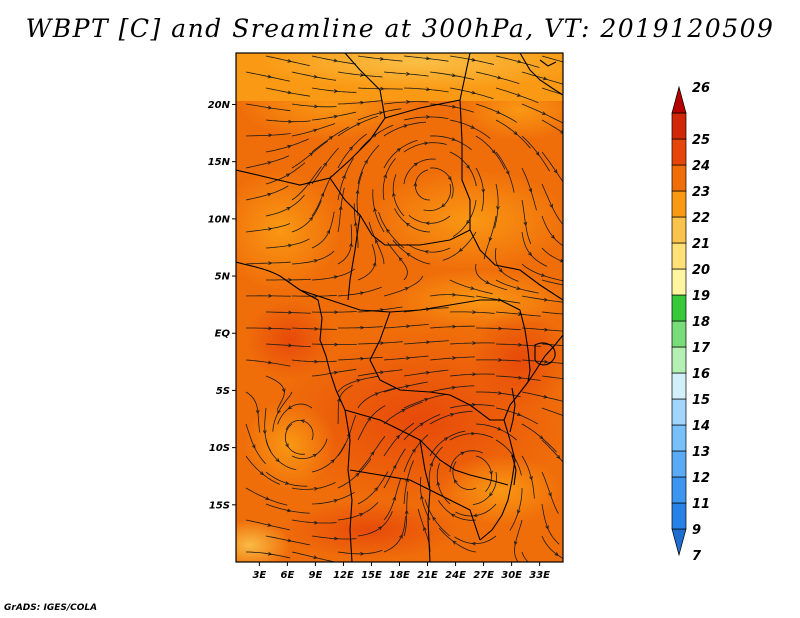 The image size is (800, 618). Describe the element at coordinates (701, 296) in the screenshot. I see `colorbar-label: 19` at that location.